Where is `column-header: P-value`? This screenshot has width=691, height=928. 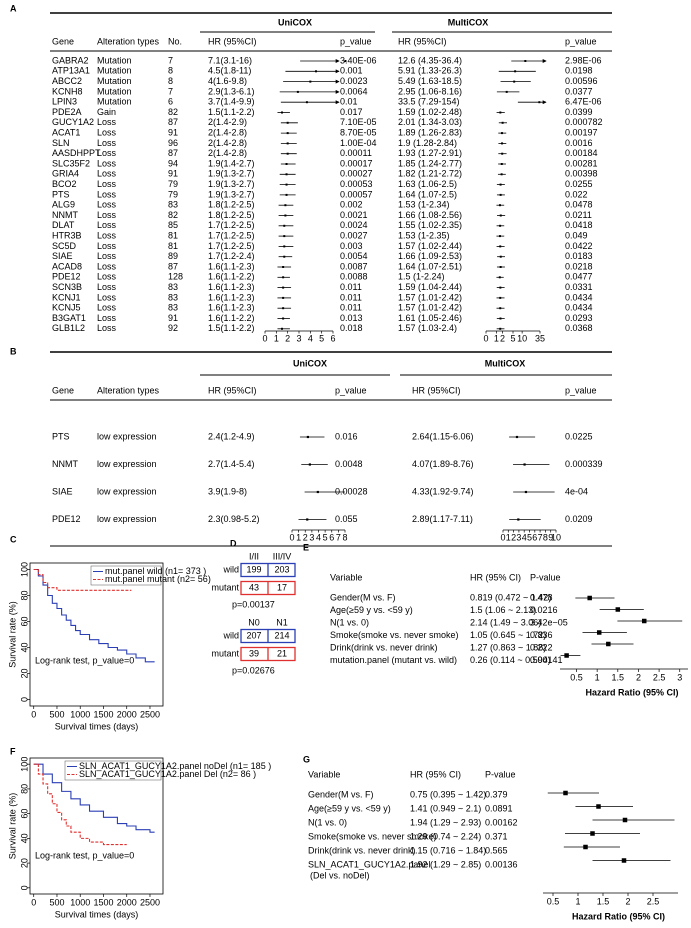 column-header: P-value is located at coordinates (500, 774).